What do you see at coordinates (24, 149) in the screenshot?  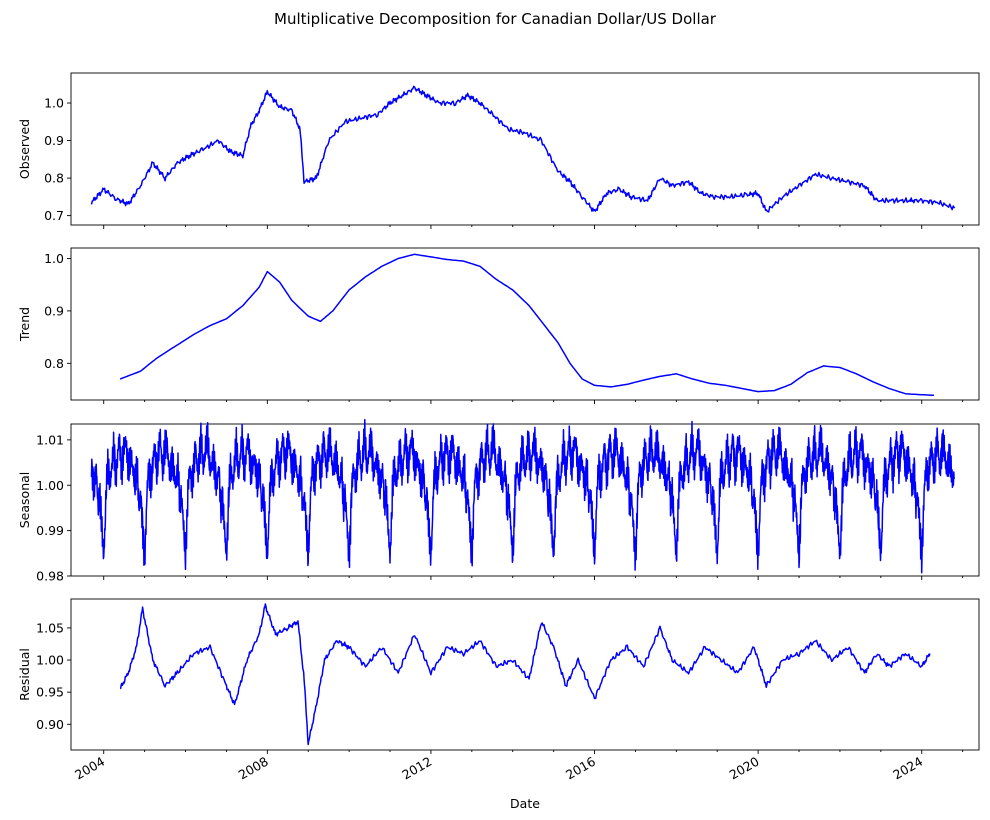 I see `y-axis-label: Observed` at bounding box center [24, 149].